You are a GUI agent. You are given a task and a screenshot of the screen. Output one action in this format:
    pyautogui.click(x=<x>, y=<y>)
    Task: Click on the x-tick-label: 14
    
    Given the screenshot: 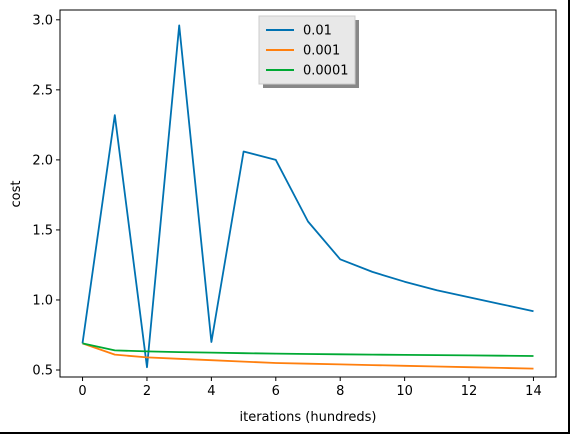 What is the action you would take?
    pyautogui.click(x=533, y=391)
    